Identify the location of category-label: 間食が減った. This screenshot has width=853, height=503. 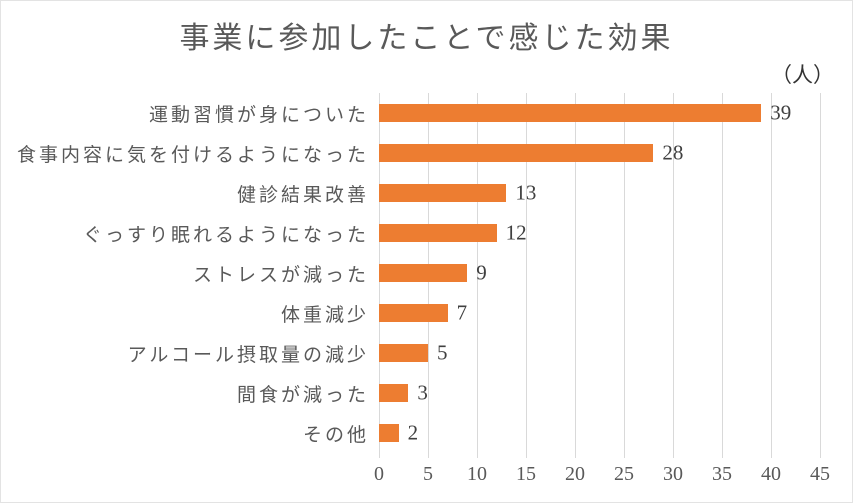
(302, 395).